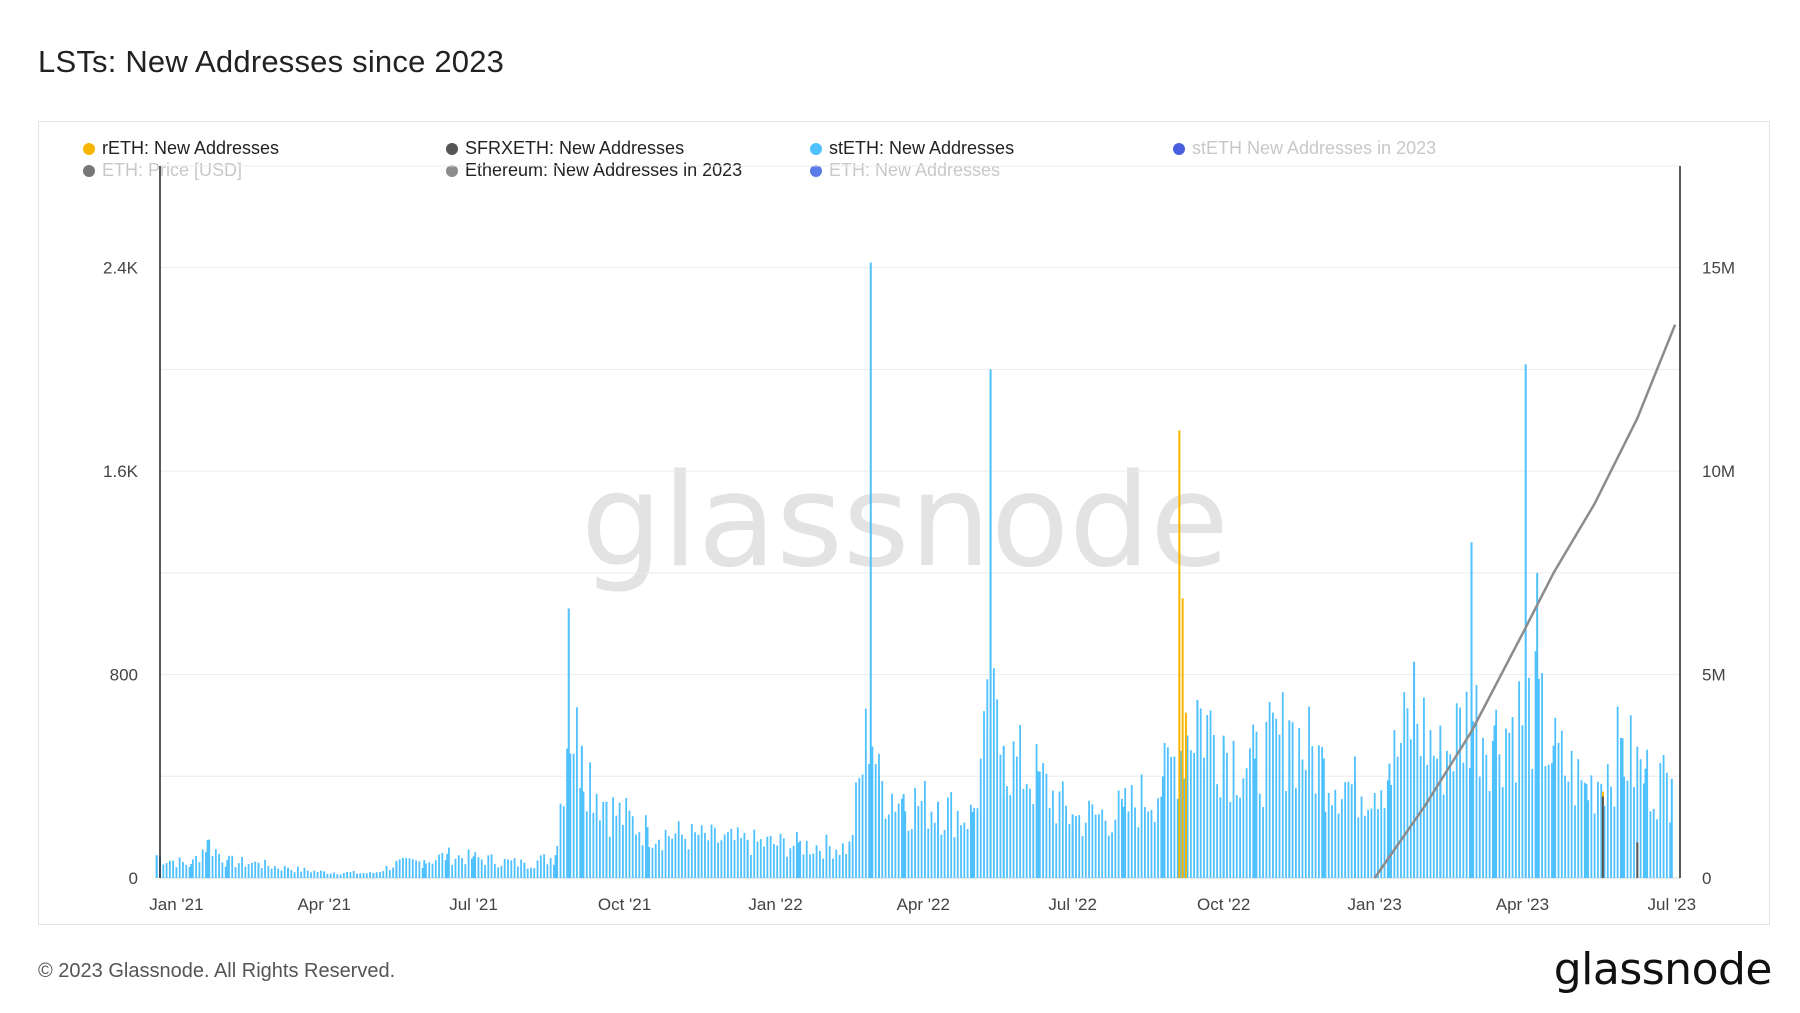 This screenshot has width=1800, height=1013. What do you see at coordinates (162, 170) in the screenshot?
I see `legend-item-eth-price: ETH: Price [USD]` at bounding box center [162, 170].